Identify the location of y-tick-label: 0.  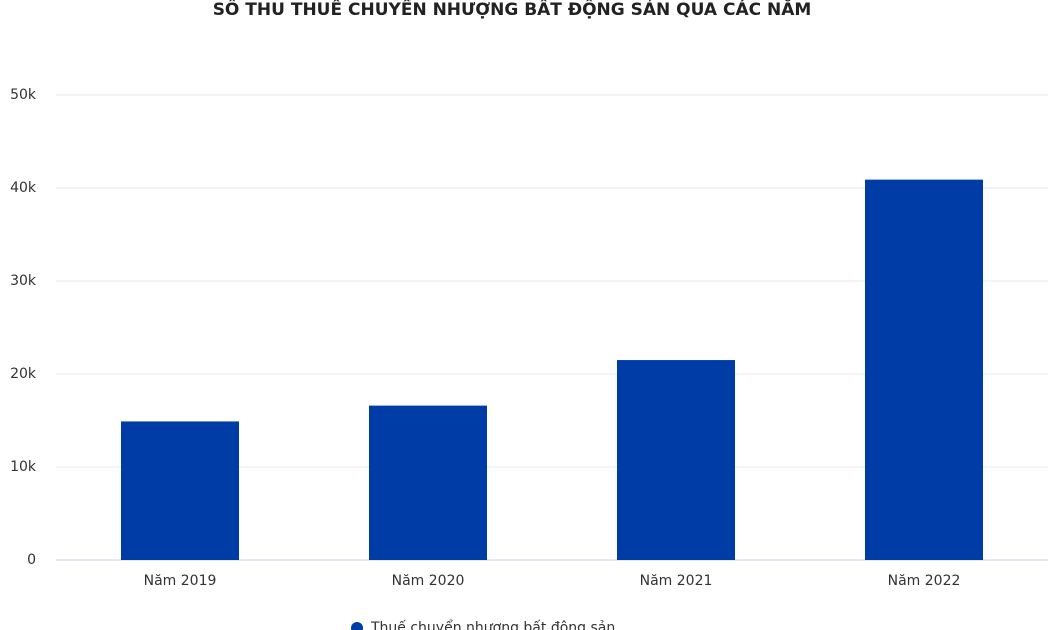
(31, 560).